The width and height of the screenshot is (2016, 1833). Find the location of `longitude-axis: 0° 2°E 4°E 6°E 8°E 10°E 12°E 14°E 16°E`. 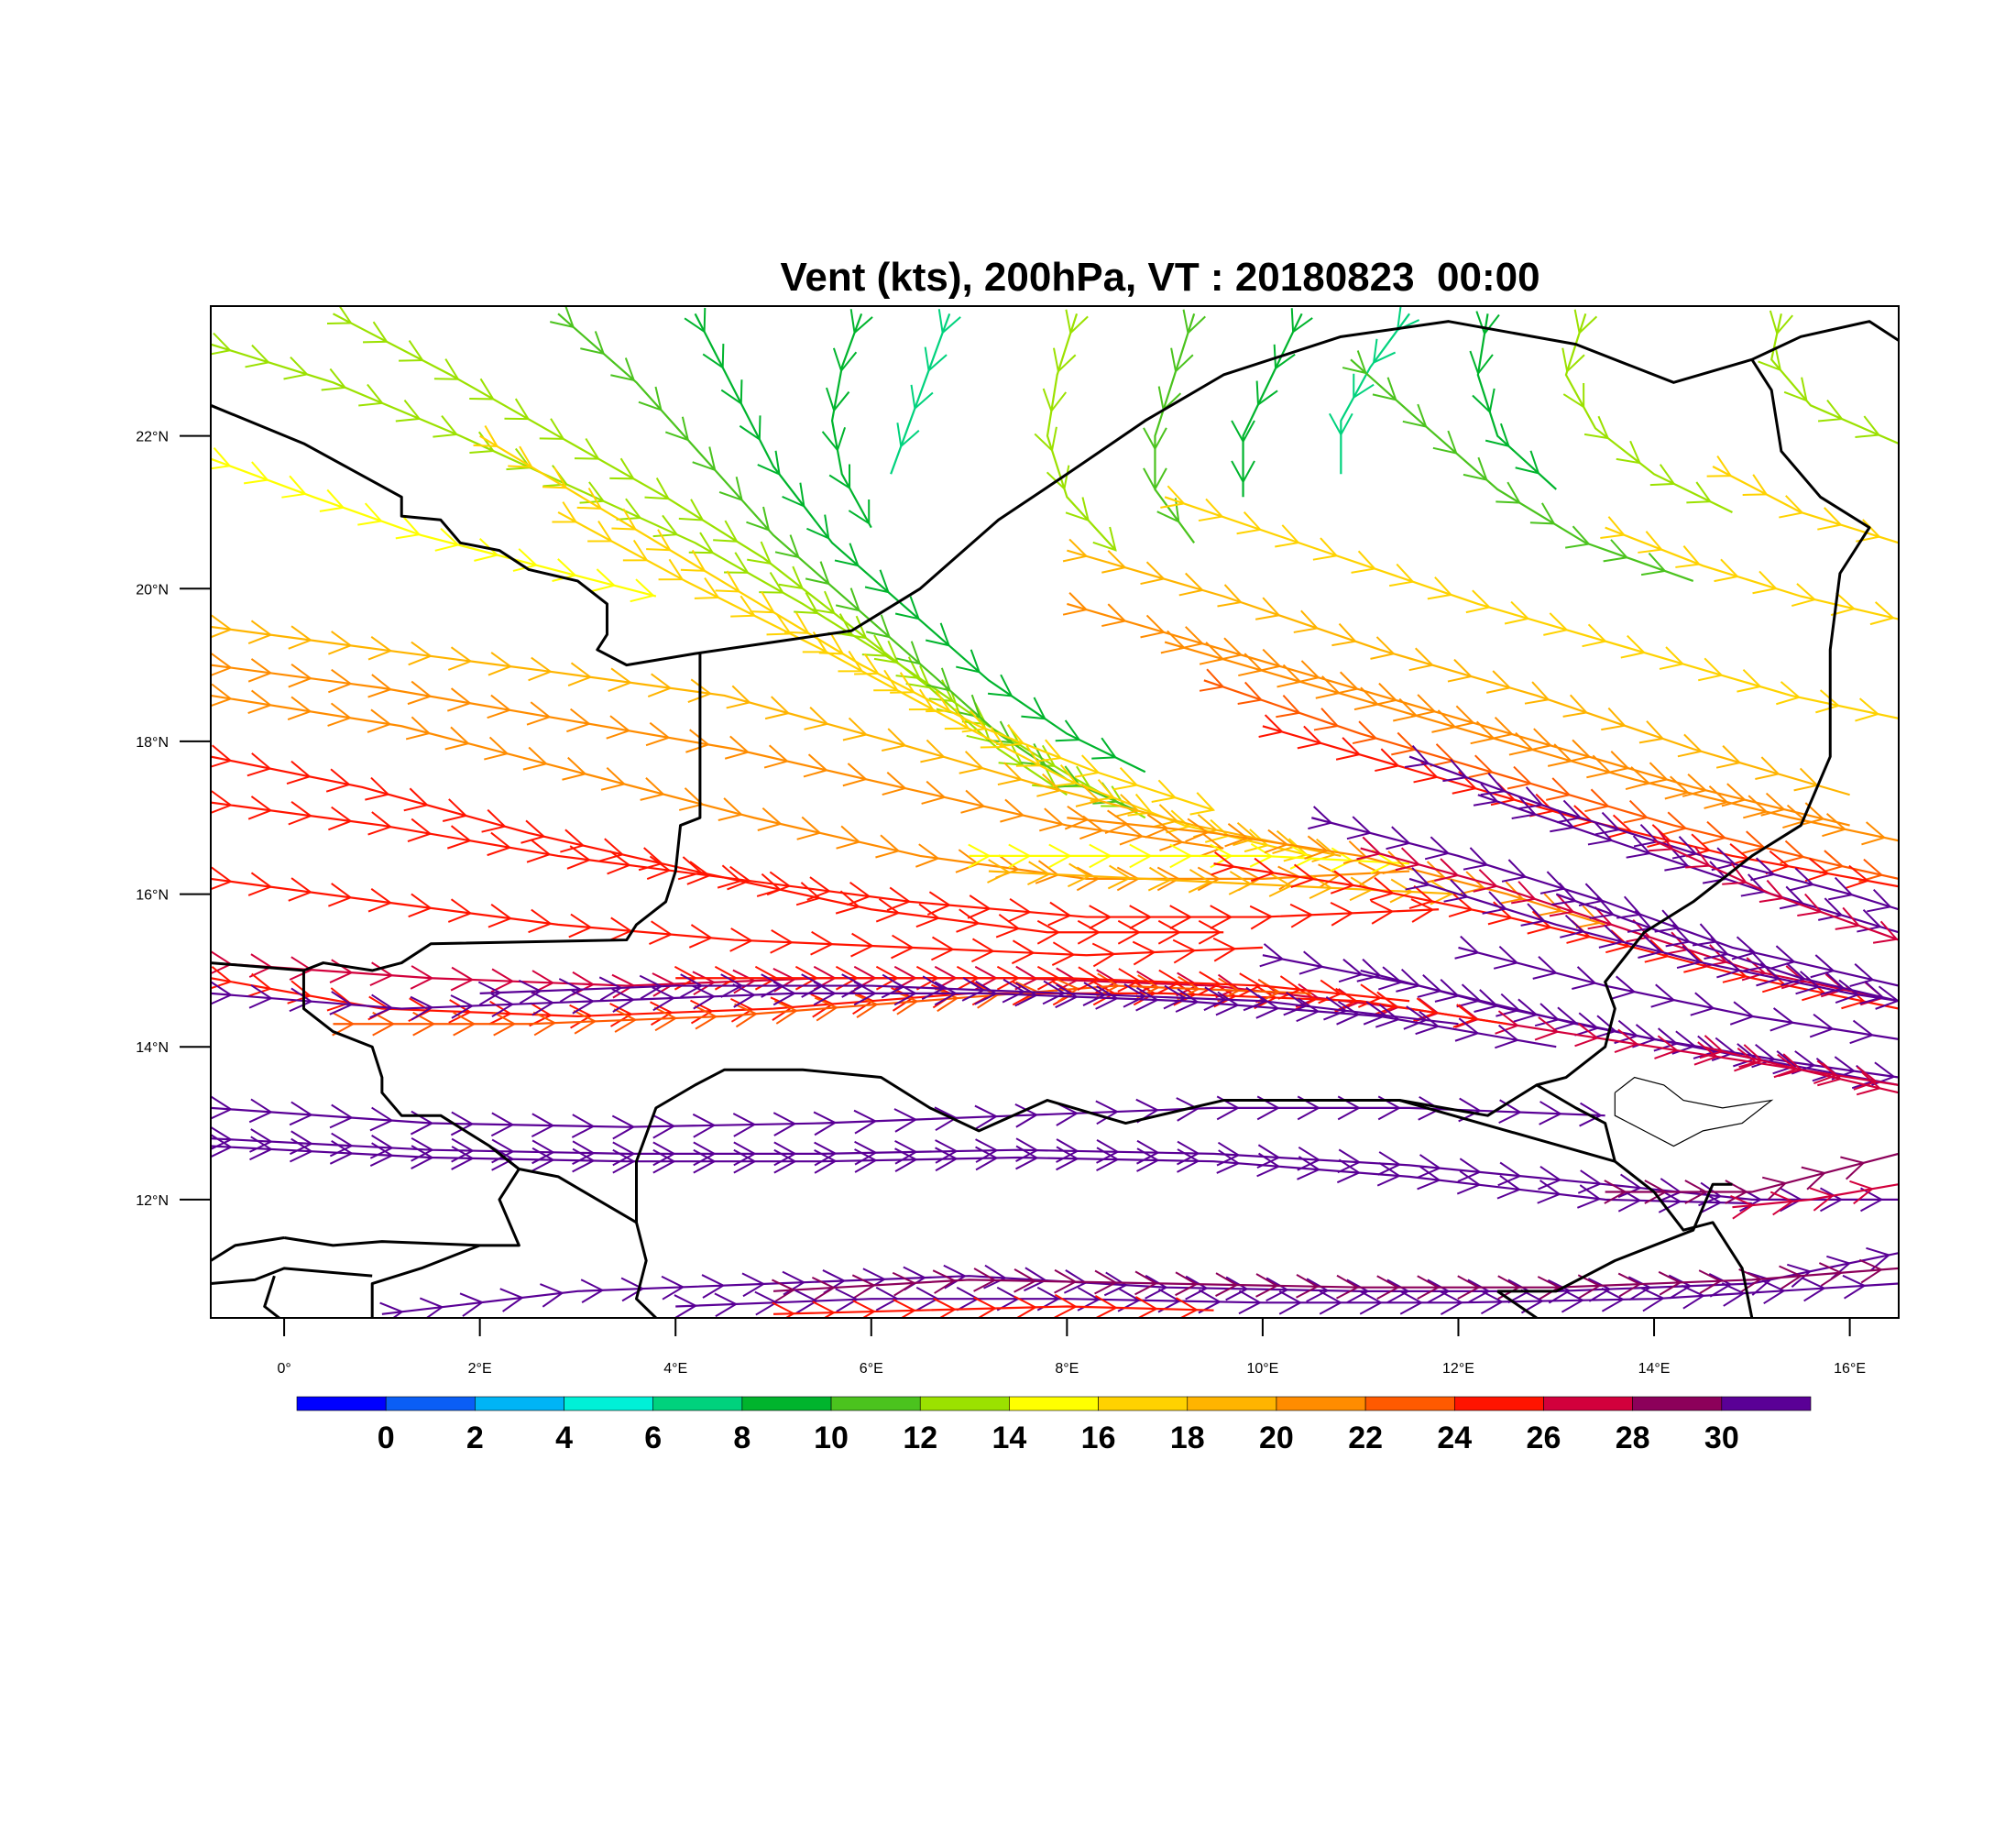

longitude-axis: 0° 2°E 4°E 6°E 8°E 10°E 12°E 14°E 16°E is located at coordinates (1071, 1347).